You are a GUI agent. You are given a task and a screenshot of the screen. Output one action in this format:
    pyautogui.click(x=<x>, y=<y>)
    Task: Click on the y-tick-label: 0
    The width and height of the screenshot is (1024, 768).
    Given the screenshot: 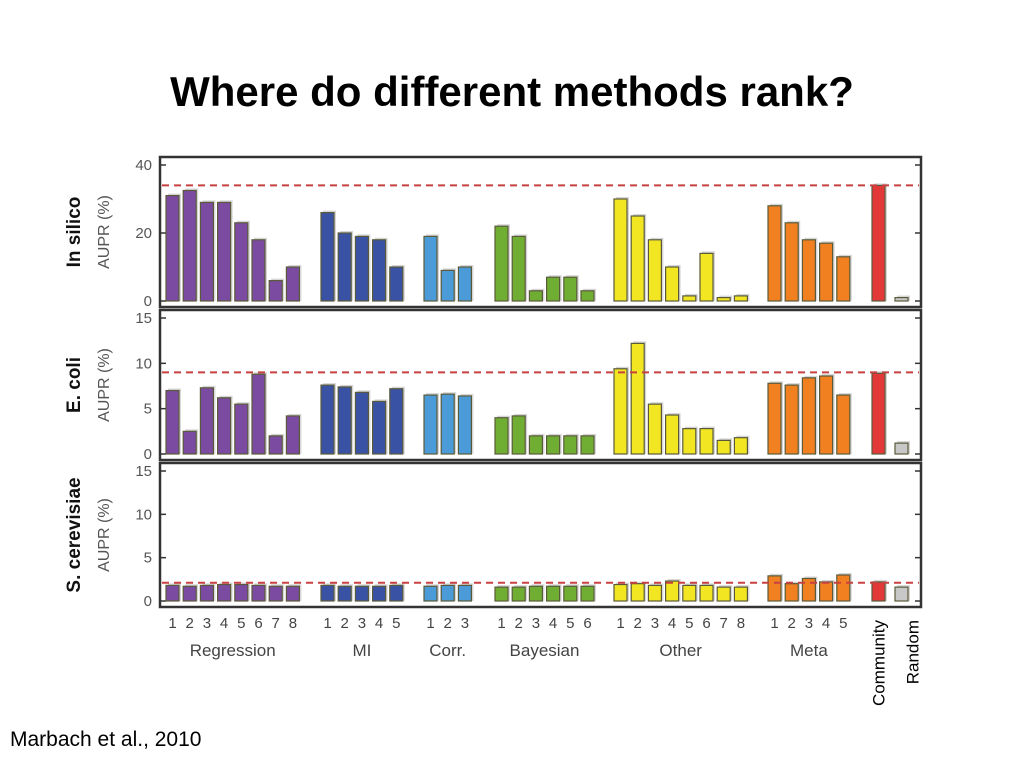 What is the action you would take?
    pyautogui.click(x=148, y=601)
    